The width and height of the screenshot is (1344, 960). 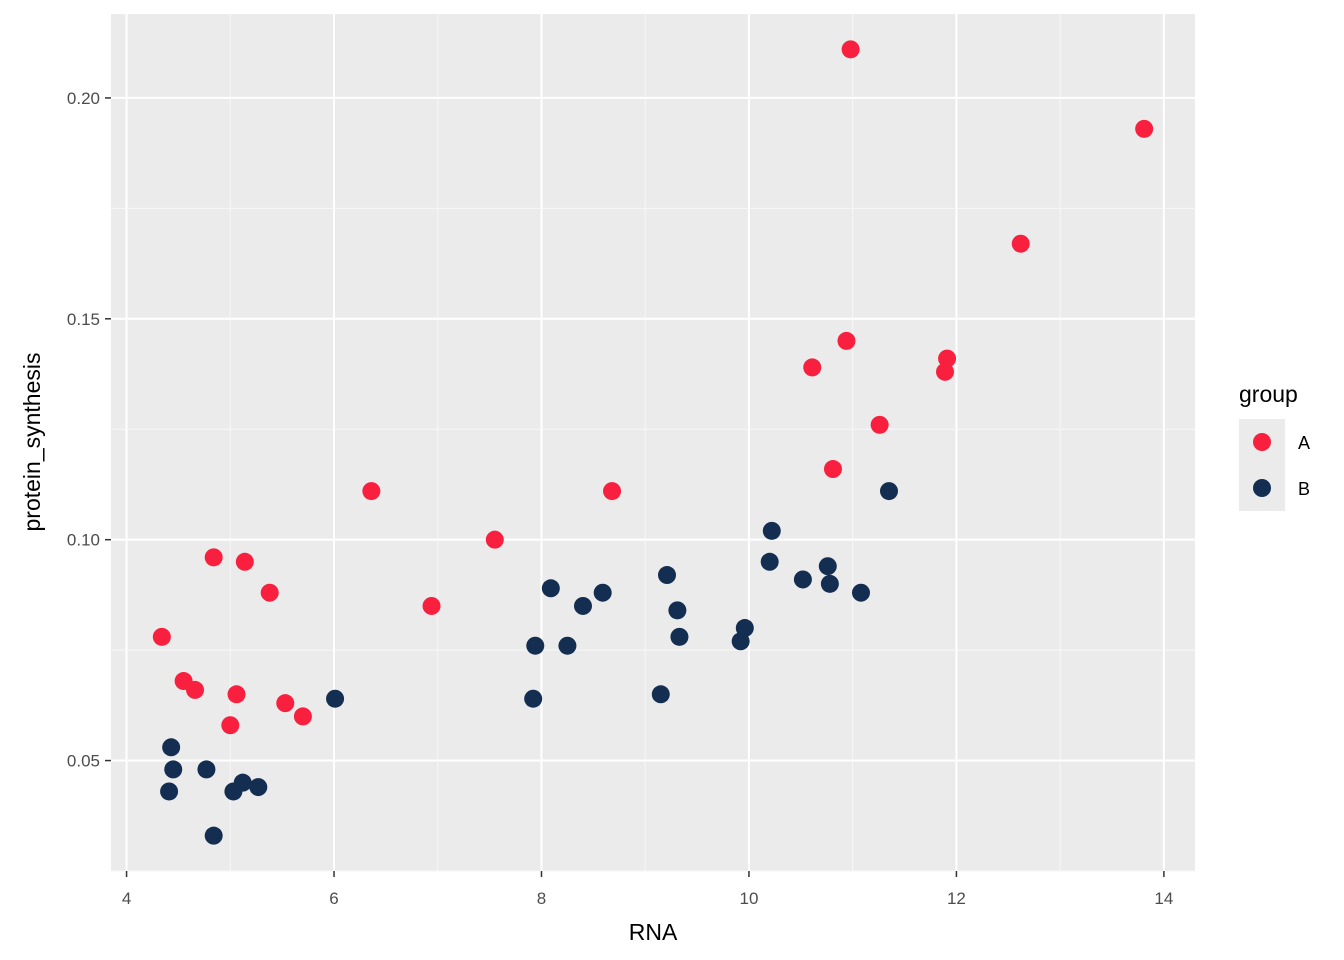 What do you see at coordinates (647, 889) in the screenshot?
I see `x-axis-ticks: 4 6 8 10 12 14` at bounding box center [647, 889].